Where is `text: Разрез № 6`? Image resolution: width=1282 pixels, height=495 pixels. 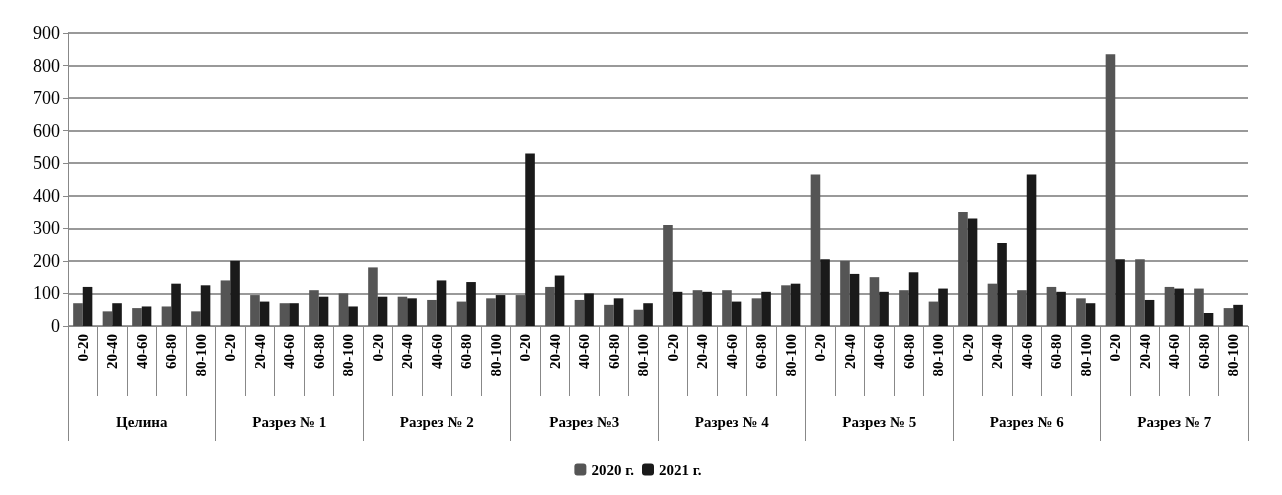
text: Разрез № 6 is located at coordinates (1027, 421).